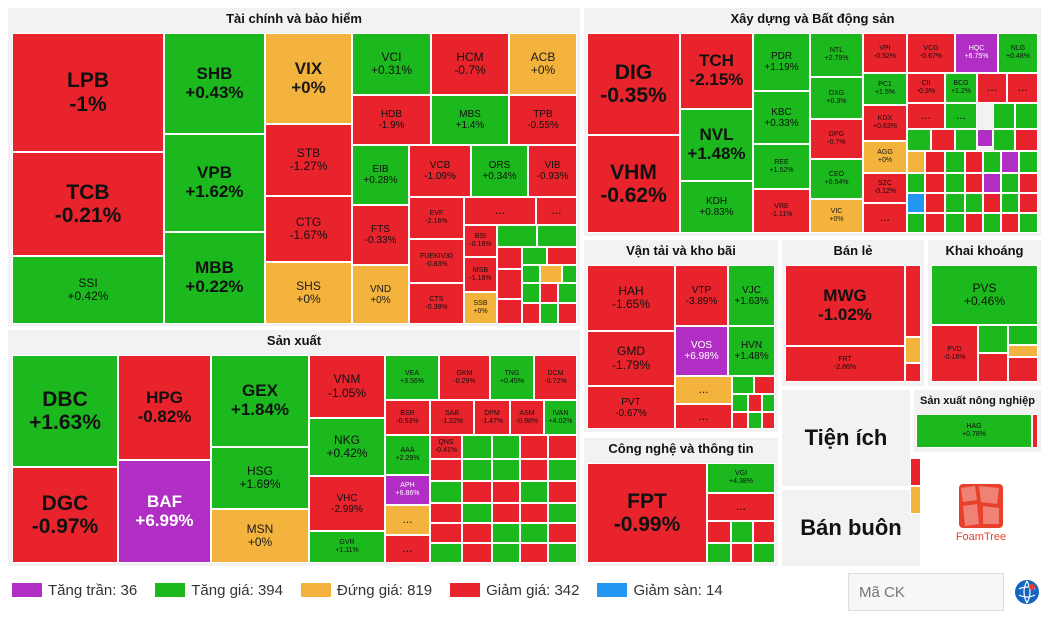  Describe the element at coordinates (836, 179) in the screenshot. I see `tile-CEO: CEO +0.54%` at that location.